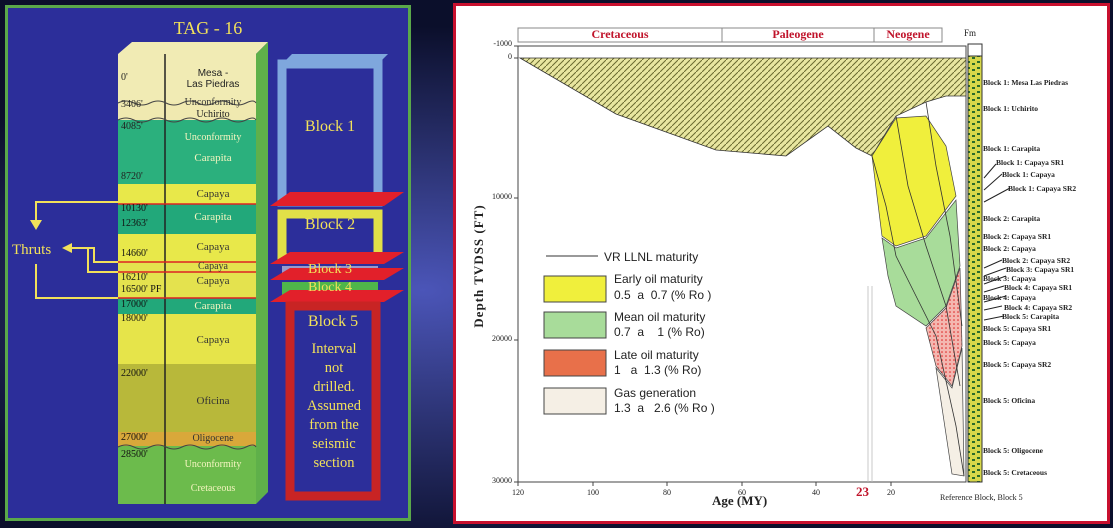  I want to click on fm-label-item: Block 5: Capaya SR1, so click(1017, 328).